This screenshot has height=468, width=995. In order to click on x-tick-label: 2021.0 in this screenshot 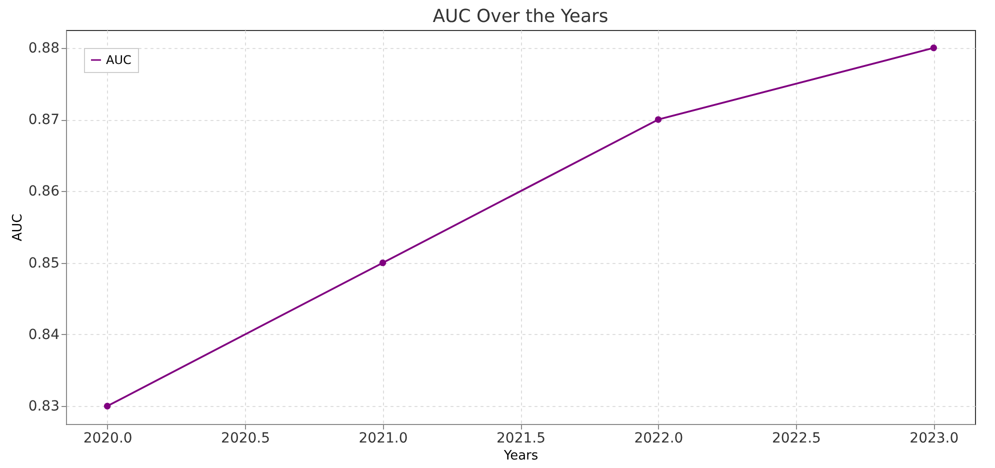, I will do `click(383, 438)`.